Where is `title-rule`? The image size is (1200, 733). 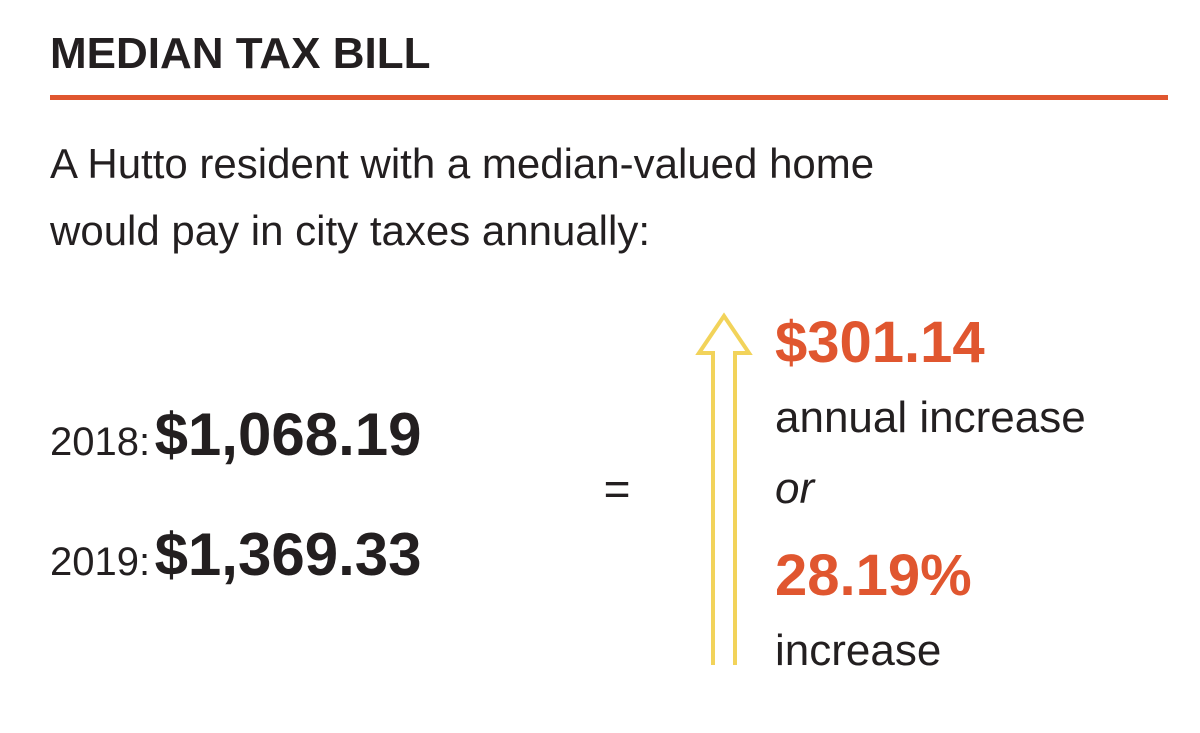
title-rule is located at coordinates (609, 97).